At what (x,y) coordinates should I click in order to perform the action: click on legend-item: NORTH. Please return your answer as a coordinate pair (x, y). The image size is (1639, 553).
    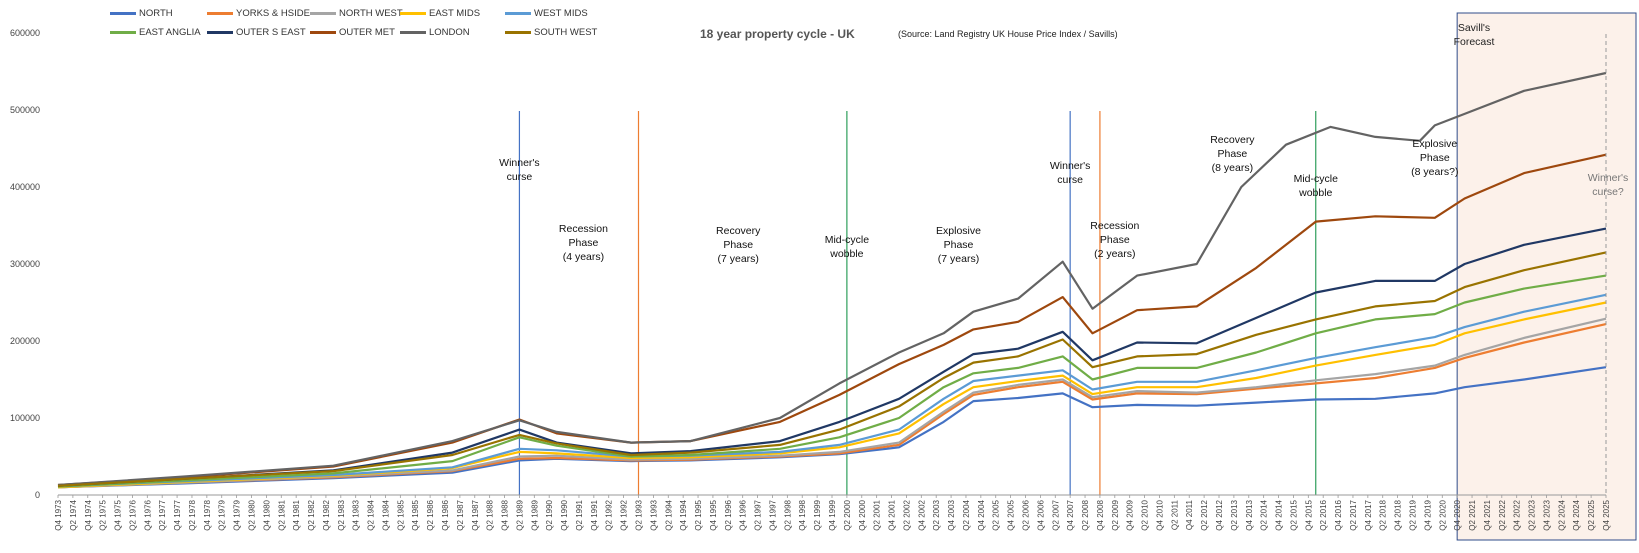
    Looking at the image, I should click on (141, 13).